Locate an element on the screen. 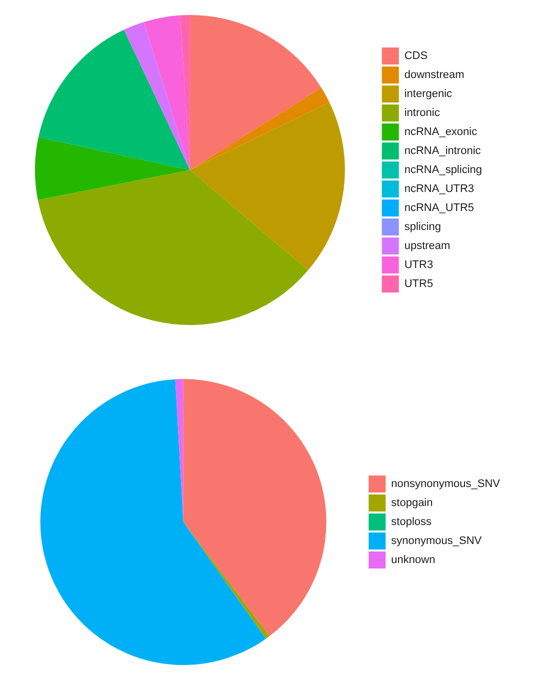 This screenshot has width=540, height=700. legend-label: synonymous_SNV is located at coordinates (436, 541).